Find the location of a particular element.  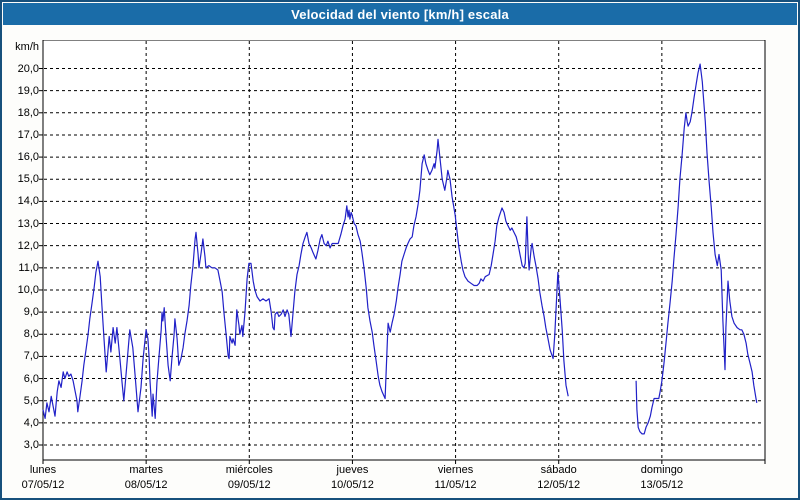

y-tick-label: 14,0 is located at coordinates (28, 201).